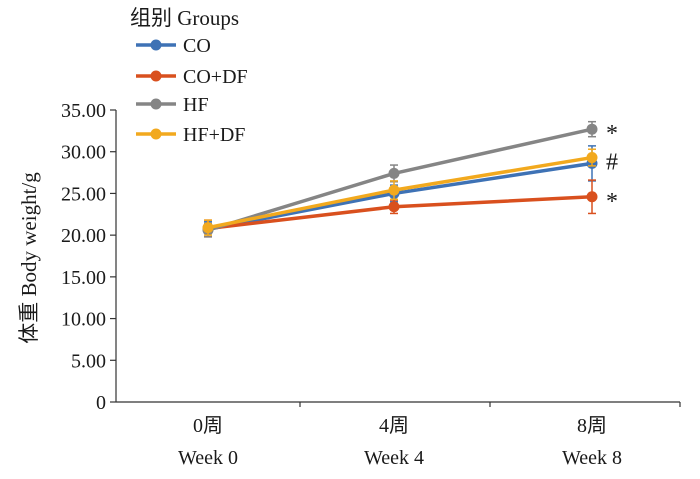 The height and width of the screenshot is (479, 700). What do you see at coordinates (592, 426) in the screenshot?
I see `x-tick-label: 8周` at bounding box center [592, 426].